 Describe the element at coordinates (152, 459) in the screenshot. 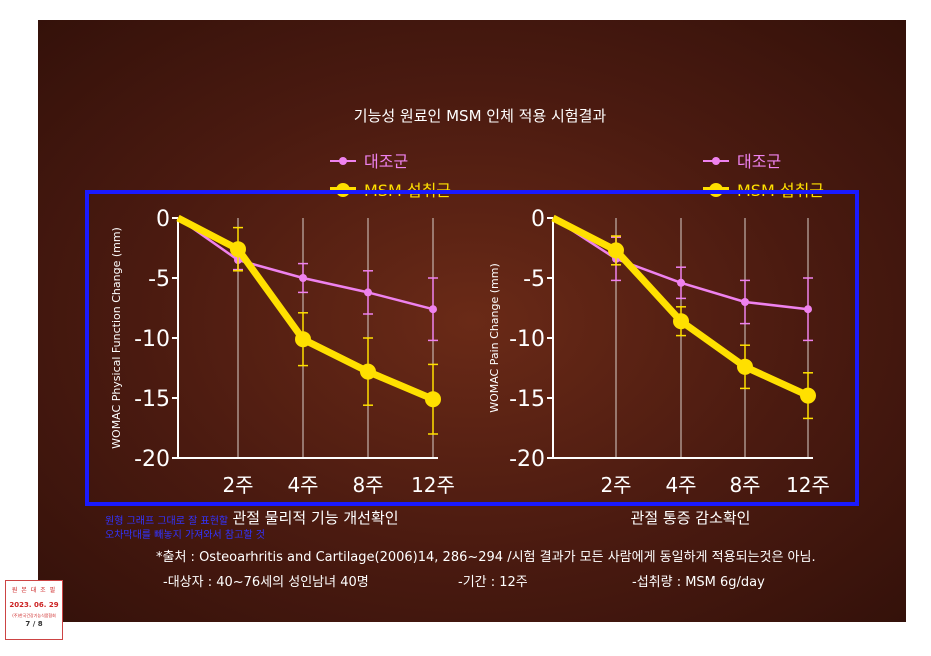

I see `y-tick-label-0-4: -20` at that location.